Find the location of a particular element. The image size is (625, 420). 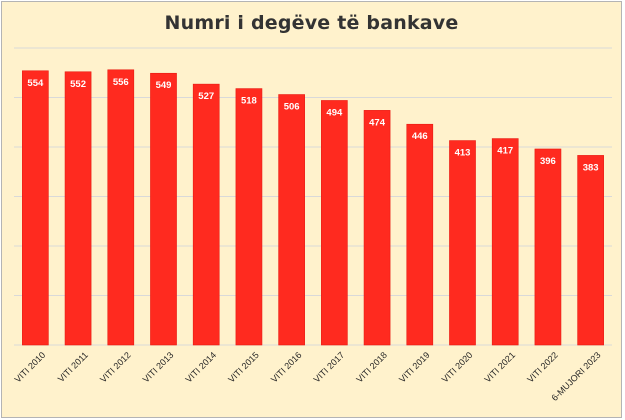

x-tick-label: VITI 2017 is located at coordinates (329, 367).